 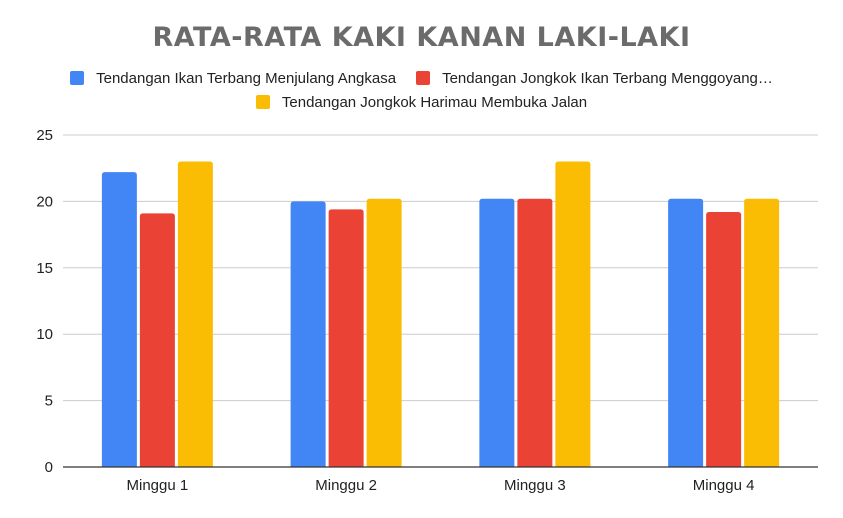 What do you see at coordinates (346, 485) in the screenshot?
I see `x-tick-label: Minggu 2` at bounding box center [346, 485].